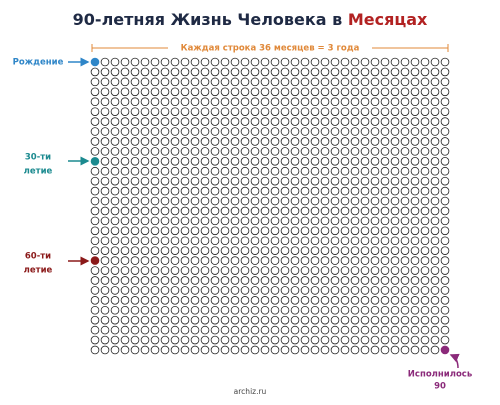  Describe the element at coordinates (270, 49) in the screenshot. I see `row-note: Каждая строка 36 месяцев = 3 года` at that location.